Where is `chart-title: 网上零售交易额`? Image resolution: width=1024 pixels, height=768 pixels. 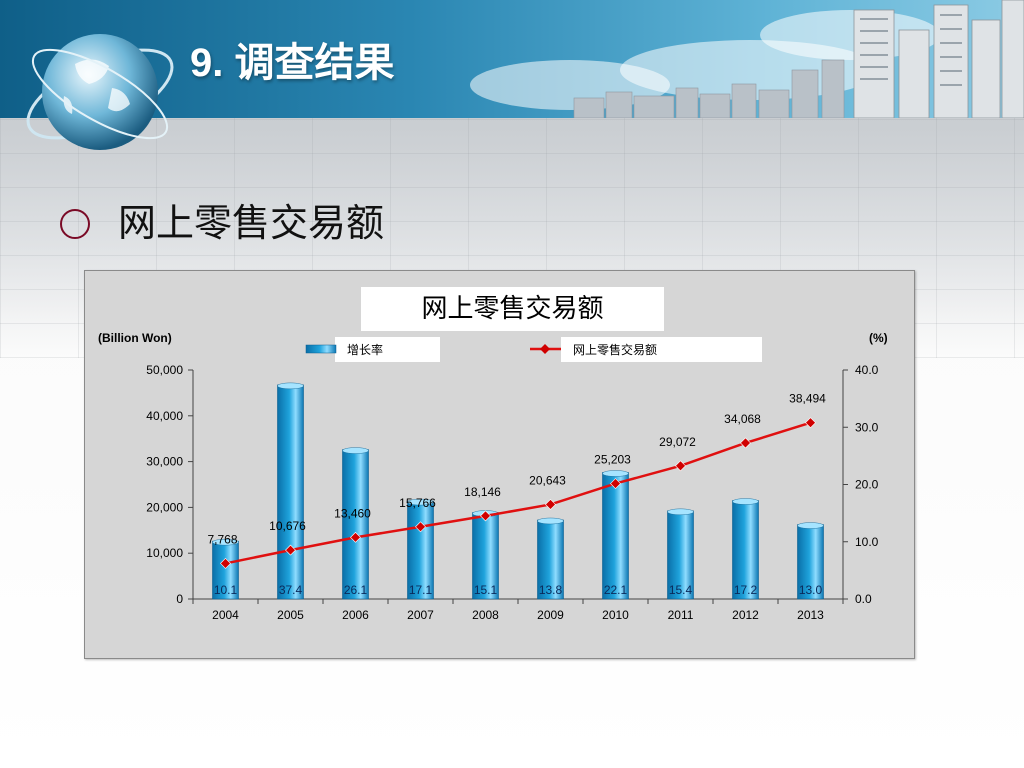 chart-title: 网上零售交易额 is located at coordinates (512, 309).